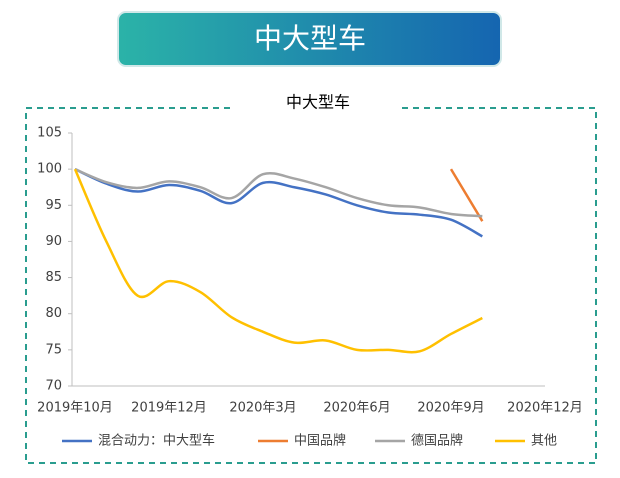 The height and width of the screenshot is (478, 620). Describe the element at coordinates (53, 205) in the screenshot. I see `y-tick-label: 95` at that location.